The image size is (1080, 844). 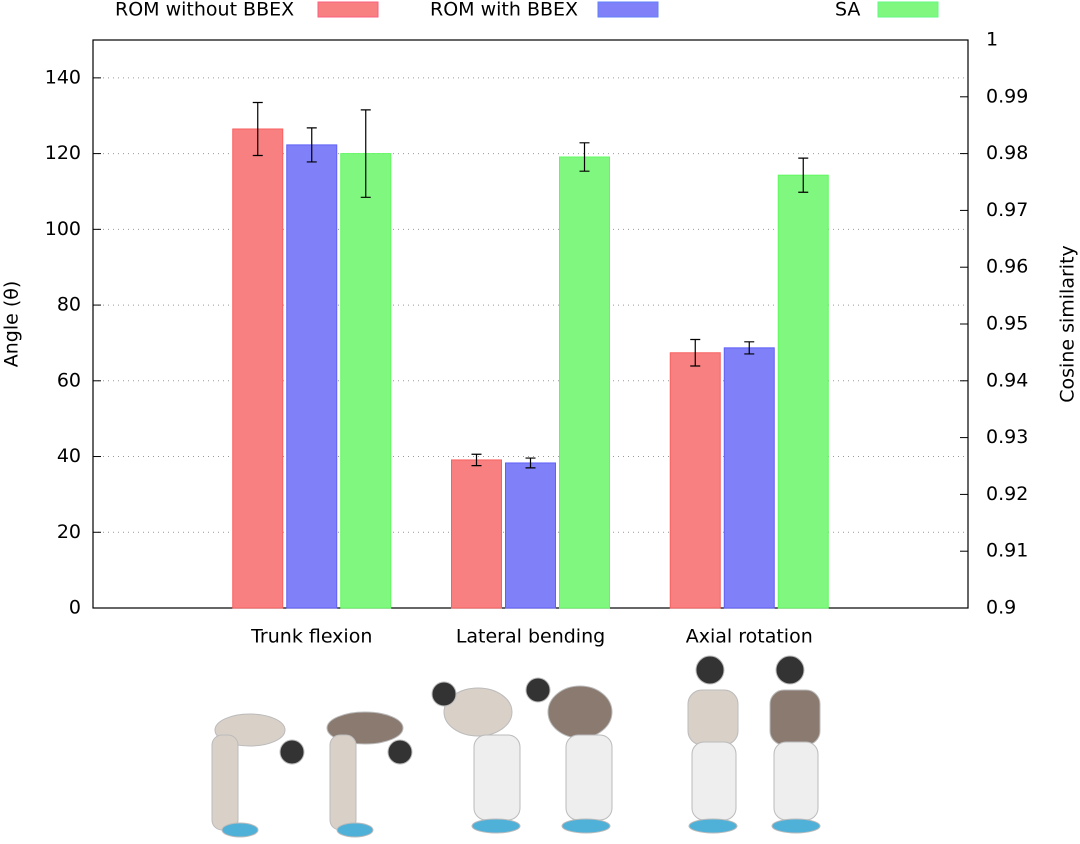 What do you see at coordinates (749, 637) in the screenshot?
I see `x-tick-label: Axial rotation` at bounding box center [749, 637].